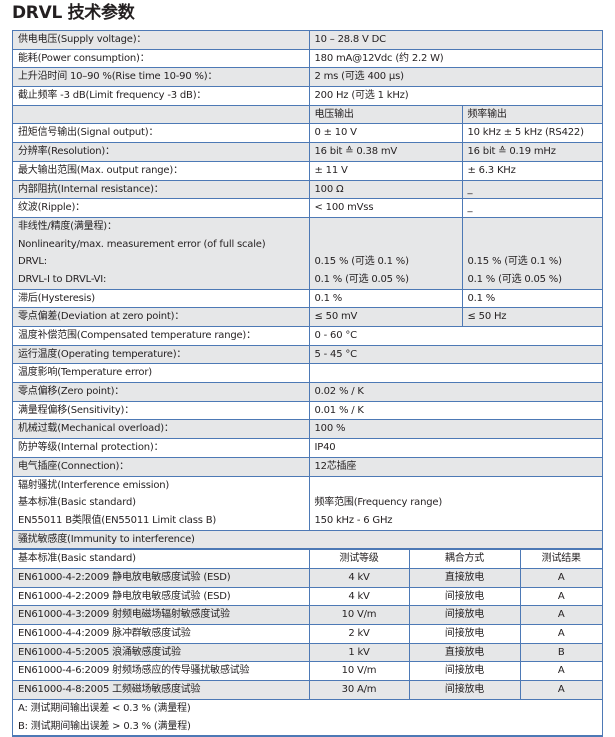 The image size is (615, 737). Describe the element at coordinates (77, 503) in the screenshot. I see `spec-label: 基本标准(Basic standard)` at that location.